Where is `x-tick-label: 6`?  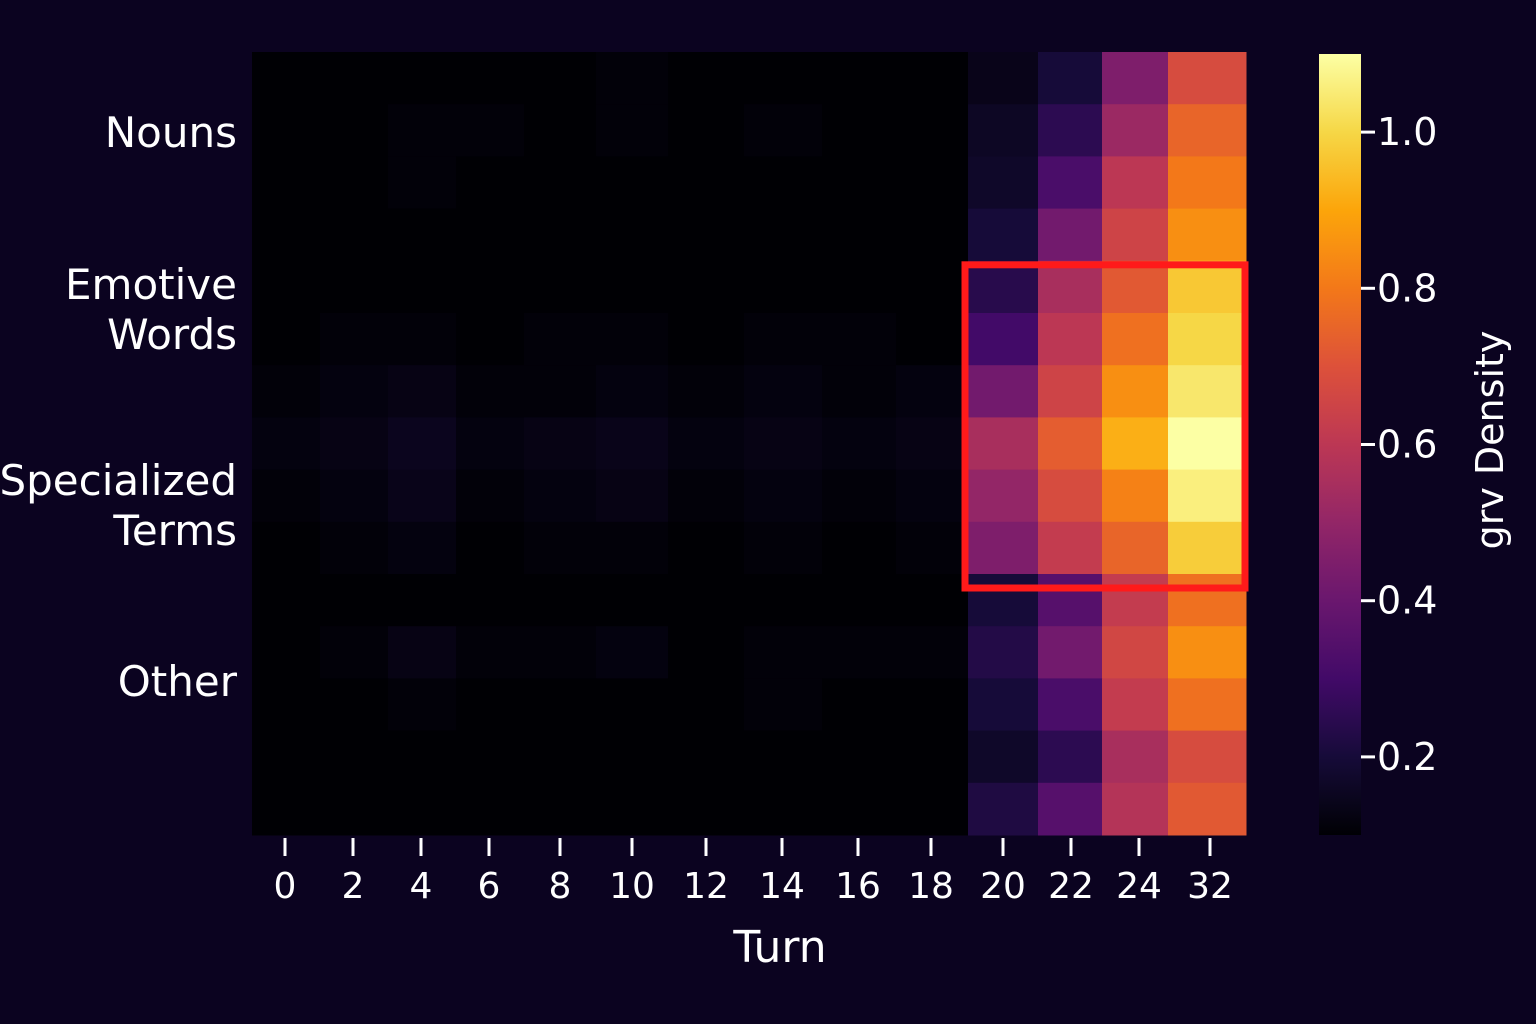
x-tick-label: 6 is located at coordinates (489, 886).